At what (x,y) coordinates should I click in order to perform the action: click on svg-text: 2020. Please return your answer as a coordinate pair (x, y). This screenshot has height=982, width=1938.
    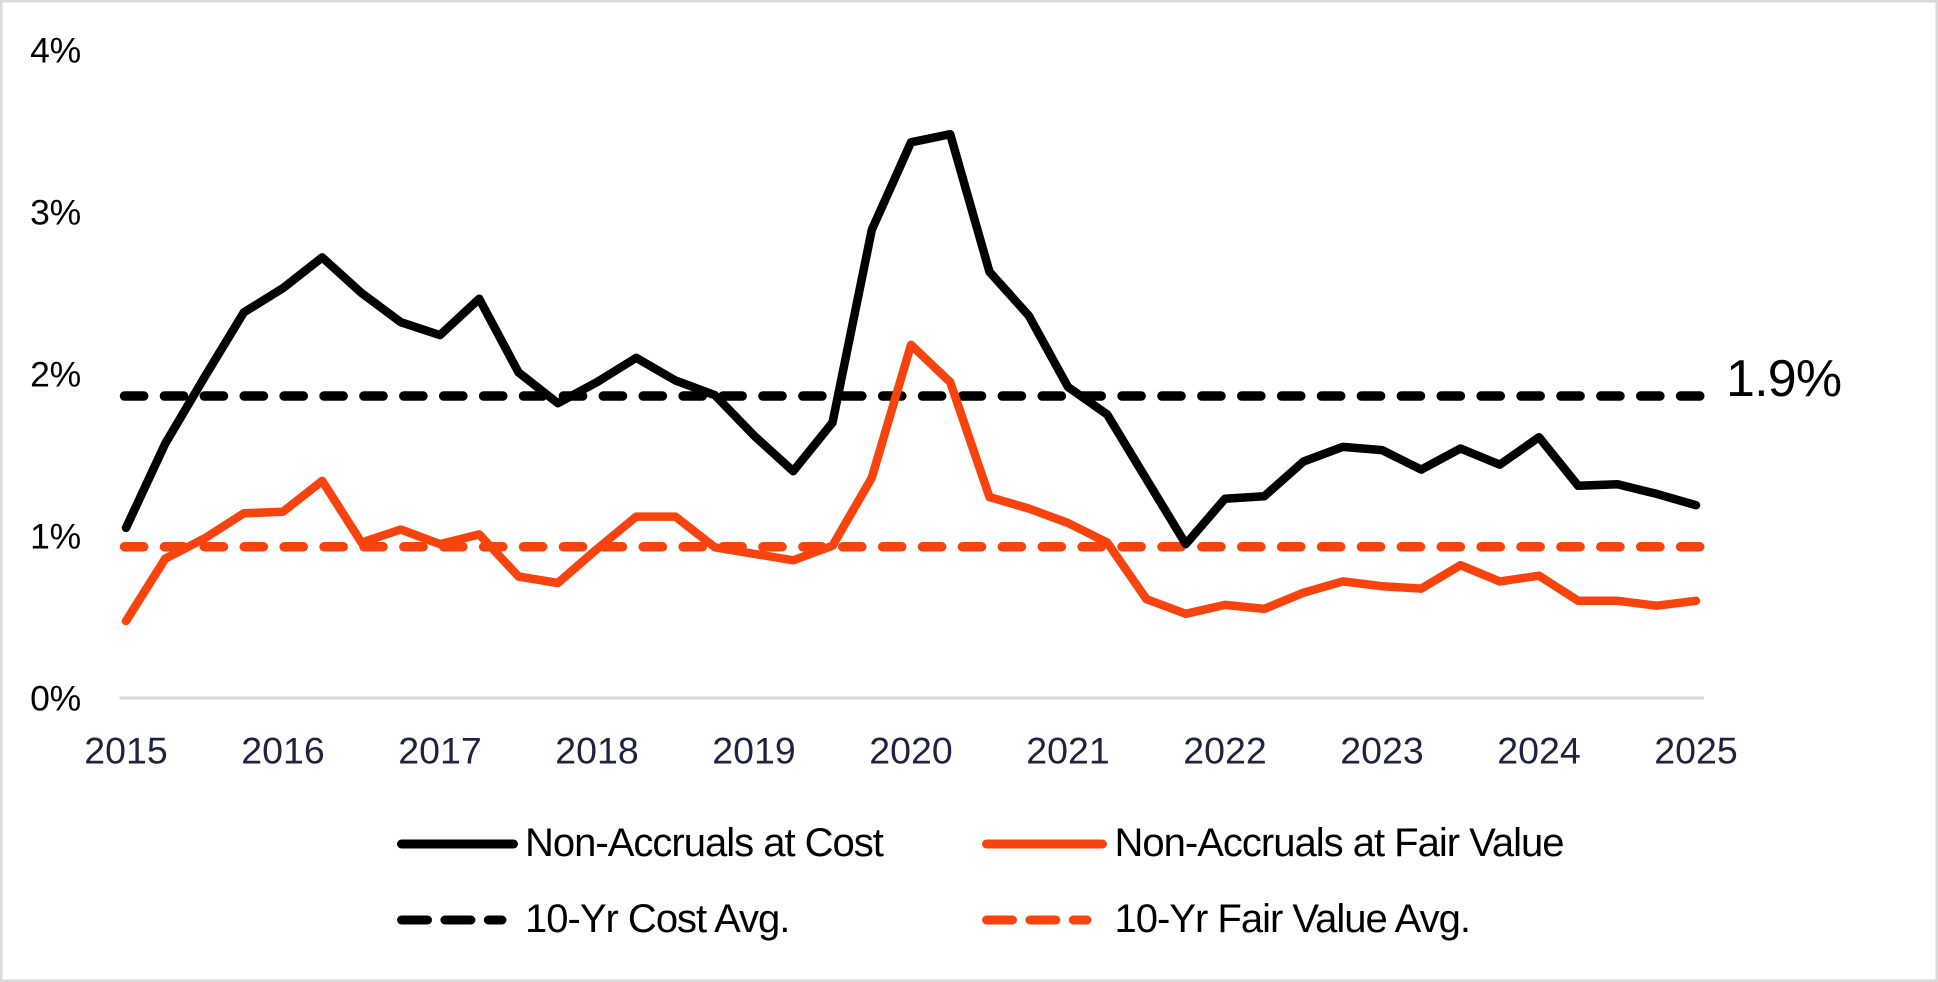
    Looking at the image, I should click on (910, 751).